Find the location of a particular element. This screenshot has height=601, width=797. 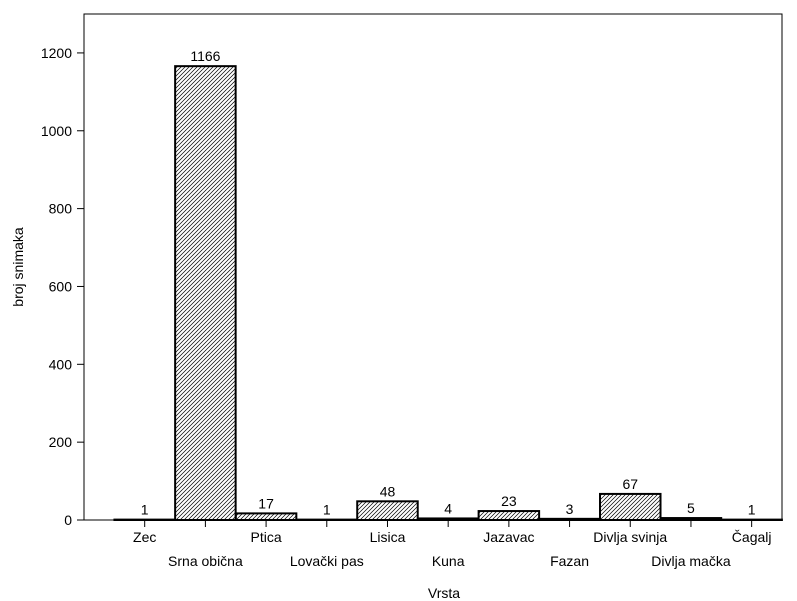

x-tick-label: Ptica is located at coordinates (266, 537).